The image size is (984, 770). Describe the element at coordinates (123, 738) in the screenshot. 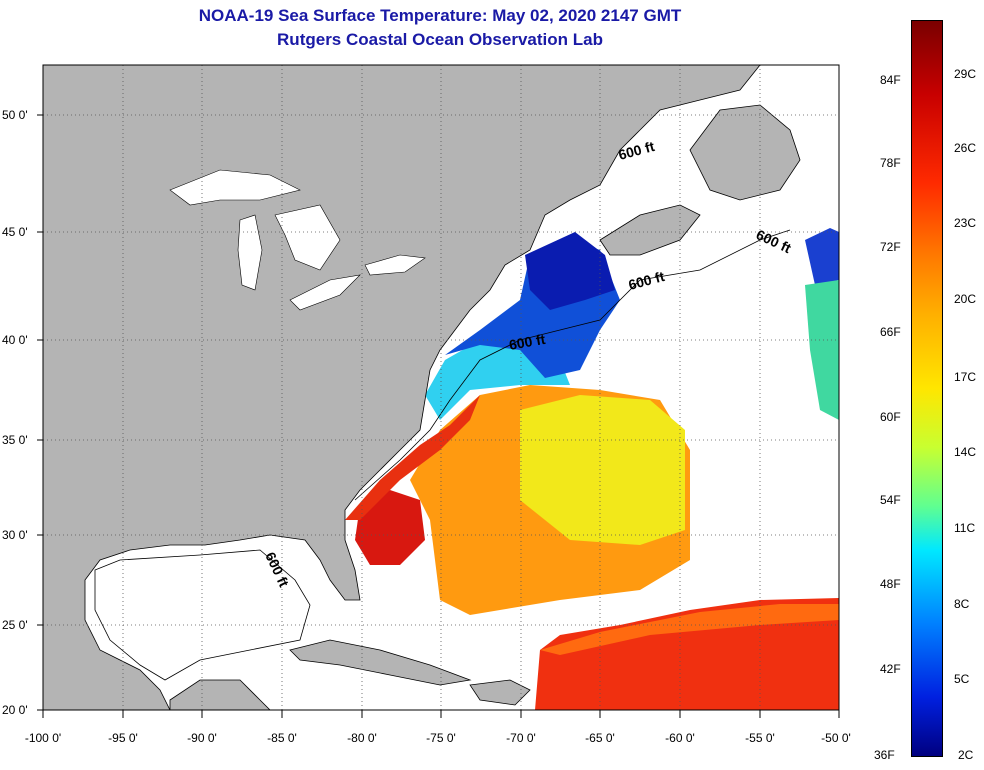

I see `lon-label: -95 0'` at that location.